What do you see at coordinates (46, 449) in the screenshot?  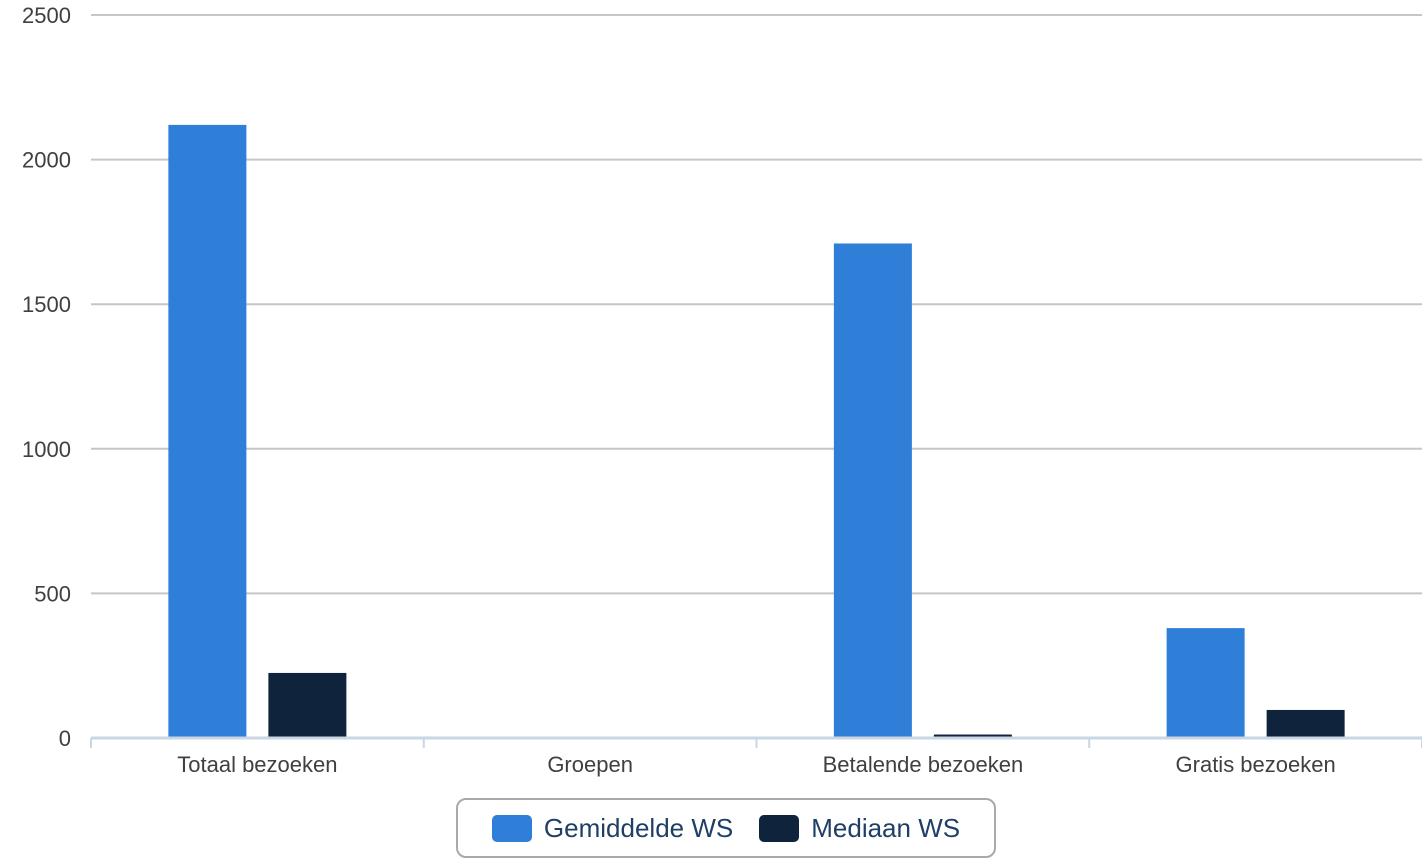 I see `y-tick-label: 1000` at bounding box center [46, 449].